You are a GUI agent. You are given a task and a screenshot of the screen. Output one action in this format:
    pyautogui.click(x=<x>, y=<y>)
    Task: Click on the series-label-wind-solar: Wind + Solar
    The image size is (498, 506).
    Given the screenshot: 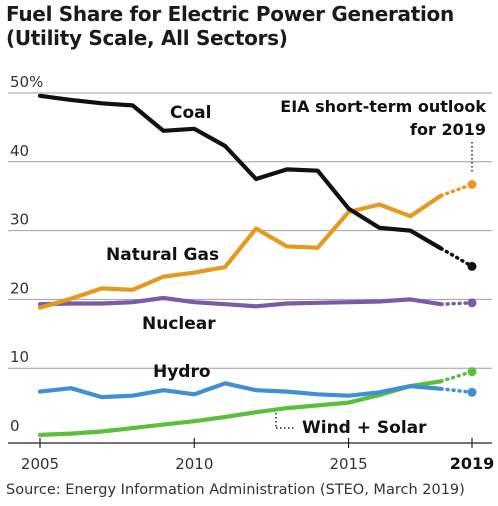 What is the action you would take?
    pyautogui.click(x=364, y=428)
    